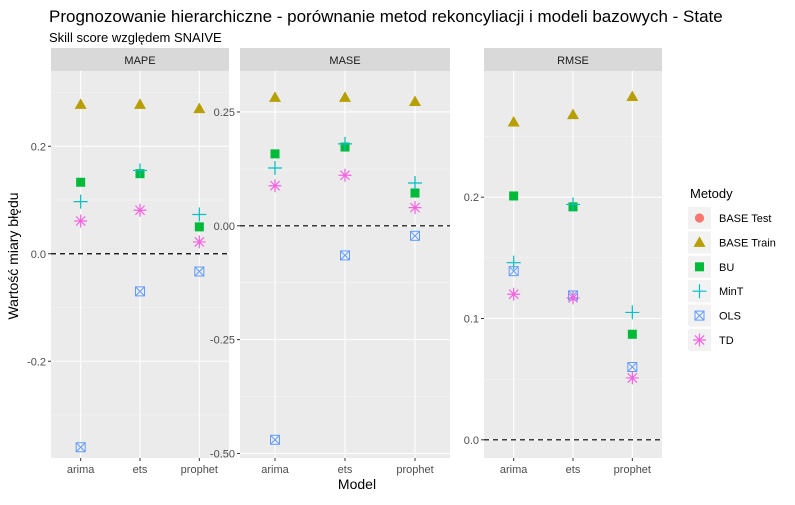  I want to click on legend: Metody BASE Test BASE Train BU MinT OLS TD, so click(732, 268).